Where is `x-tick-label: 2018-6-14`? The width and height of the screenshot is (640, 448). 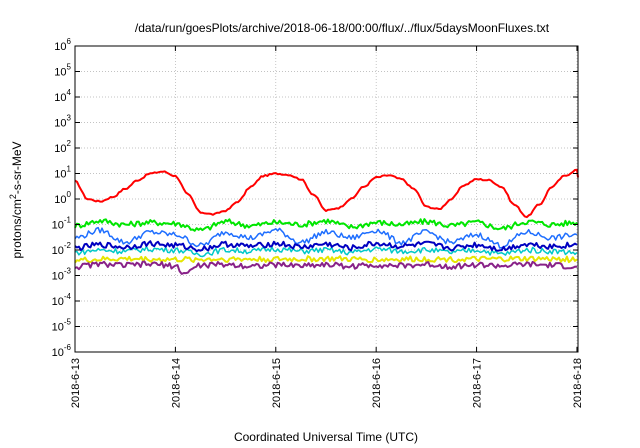 x-tick-label: 2018-6-14 is located at coordinates (176, 383).